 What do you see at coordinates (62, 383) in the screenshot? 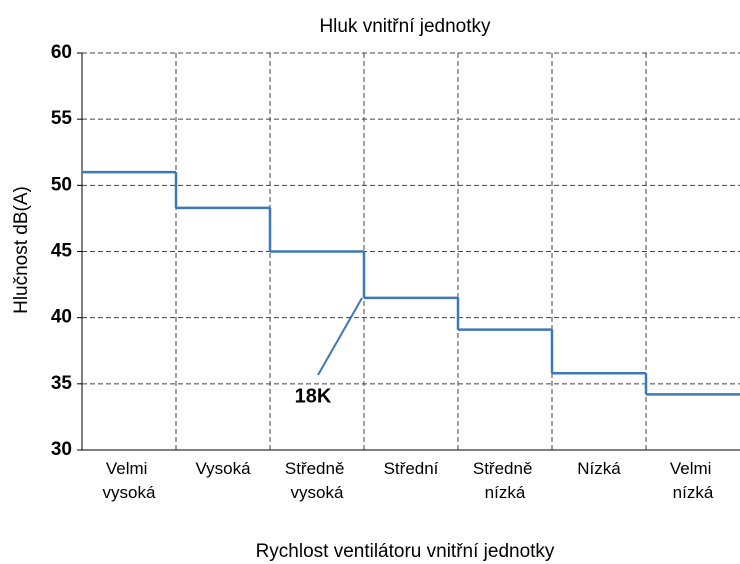
I see `y-tick-label: 35` at bounding box center [62, 383].